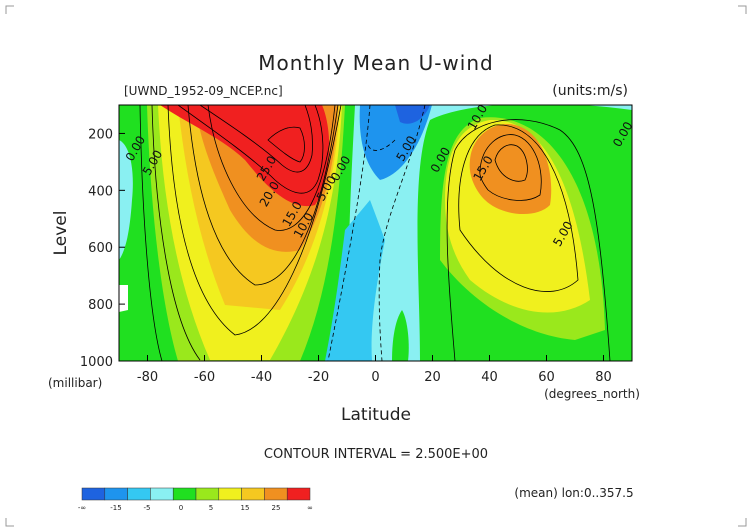 This screenshot has width=752, height=532. I want to click on contour-fill-easterly, so click(395, 142).